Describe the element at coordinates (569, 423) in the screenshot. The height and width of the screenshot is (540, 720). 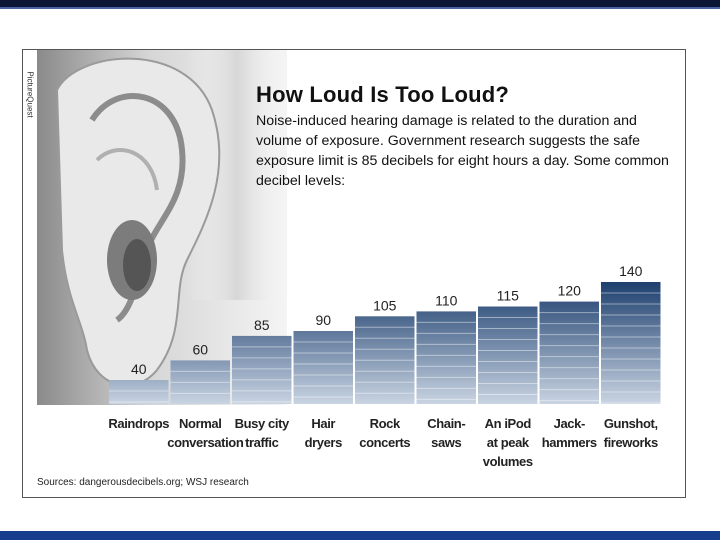
I see `category-label-line: Jack-` at that location.